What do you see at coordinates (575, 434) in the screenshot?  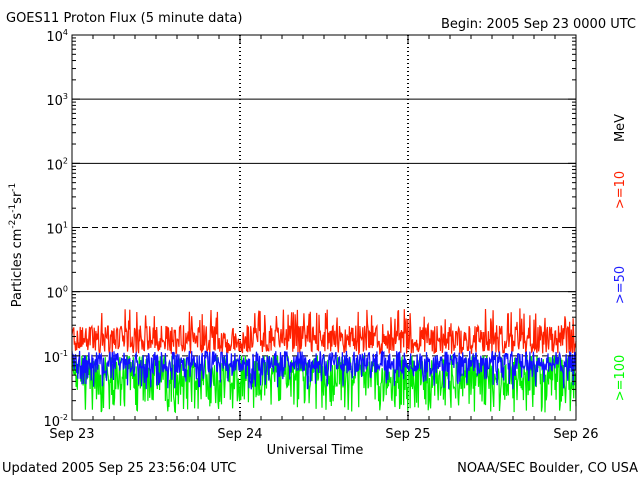 I see `x-tick-label: Sep 26` at bounding box center [575, 434].